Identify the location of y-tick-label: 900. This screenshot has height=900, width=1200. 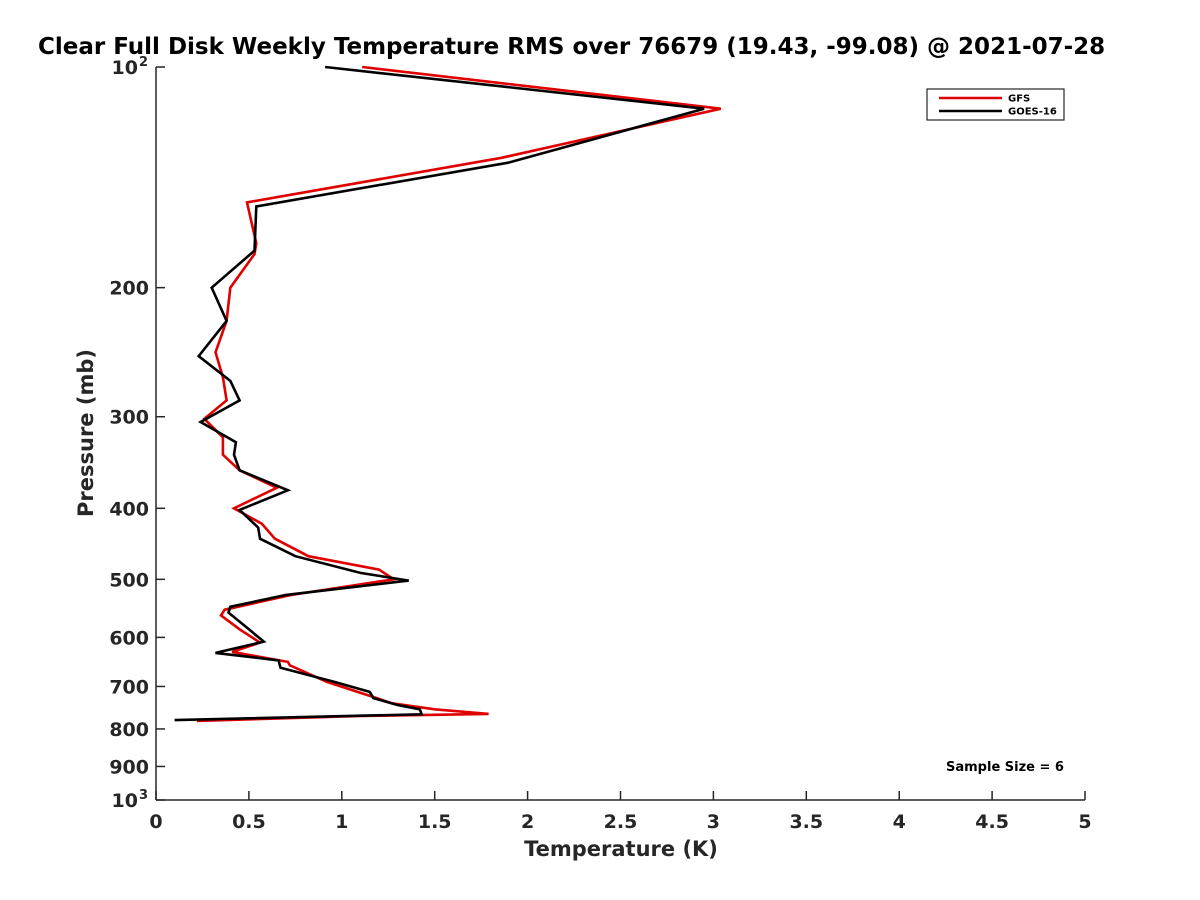
(129, 767).